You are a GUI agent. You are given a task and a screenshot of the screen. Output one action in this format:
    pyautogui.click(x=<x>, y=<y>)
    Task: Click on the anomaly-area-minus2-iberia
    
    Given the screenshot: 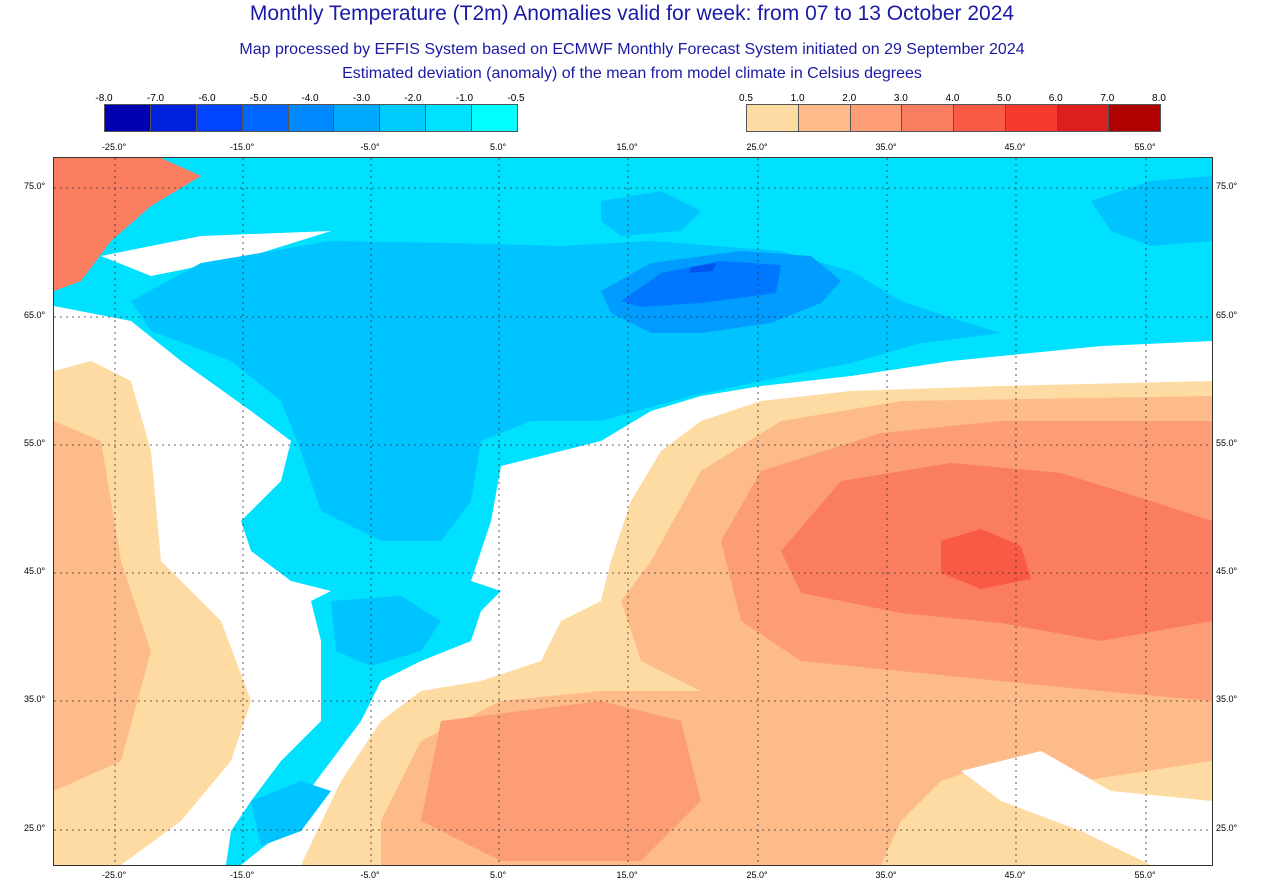 What is the action you would take?
    pyautogui.click(x=386, y=631)
    